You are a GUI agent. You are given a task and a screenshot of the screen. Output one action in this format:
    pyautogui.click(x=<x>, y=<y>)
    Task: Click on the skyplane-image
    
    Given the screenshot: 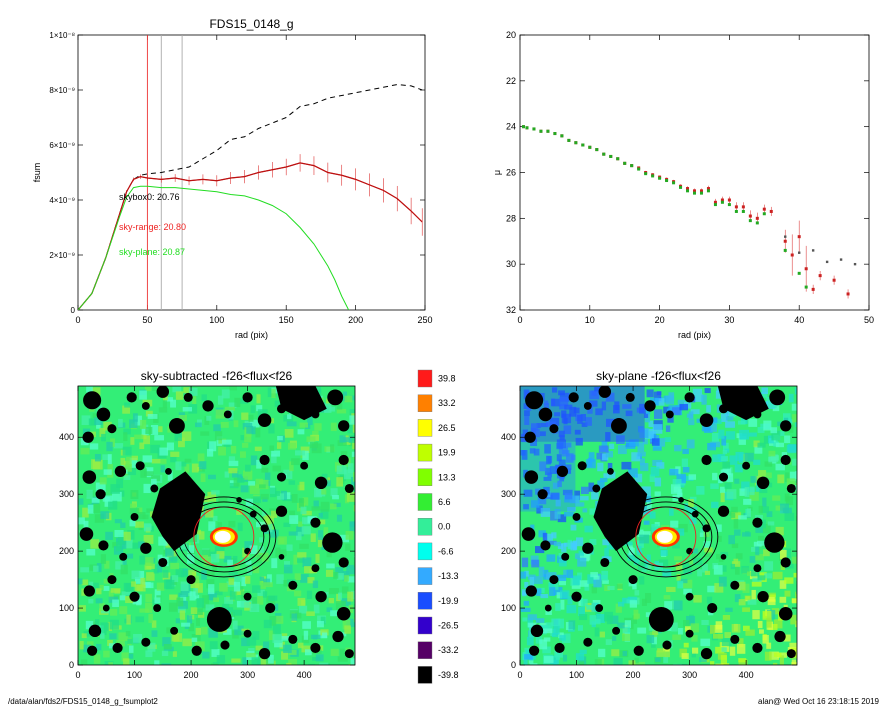 What is the action you would take?
    pyautogui.click(x=658, y=525)
    